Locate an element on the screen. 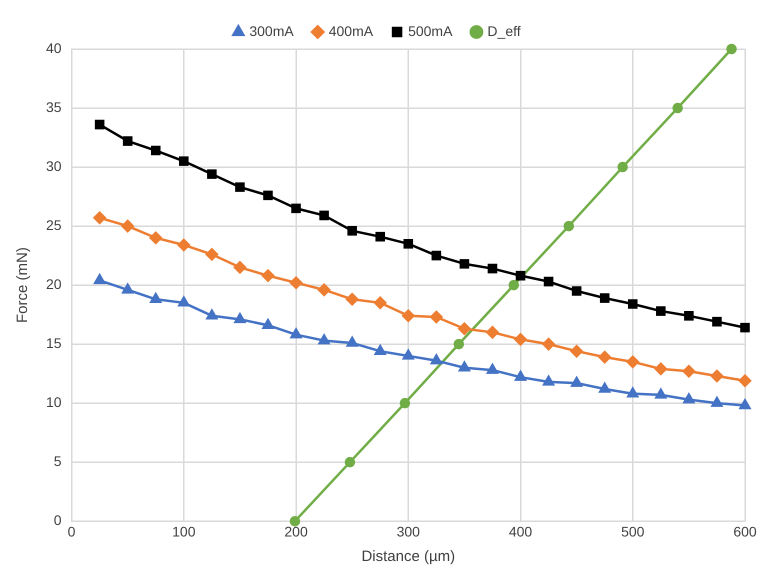 The width and height of the screenshot is (765, 580). legend-label: 400mA is located at coordinates (351, 30).